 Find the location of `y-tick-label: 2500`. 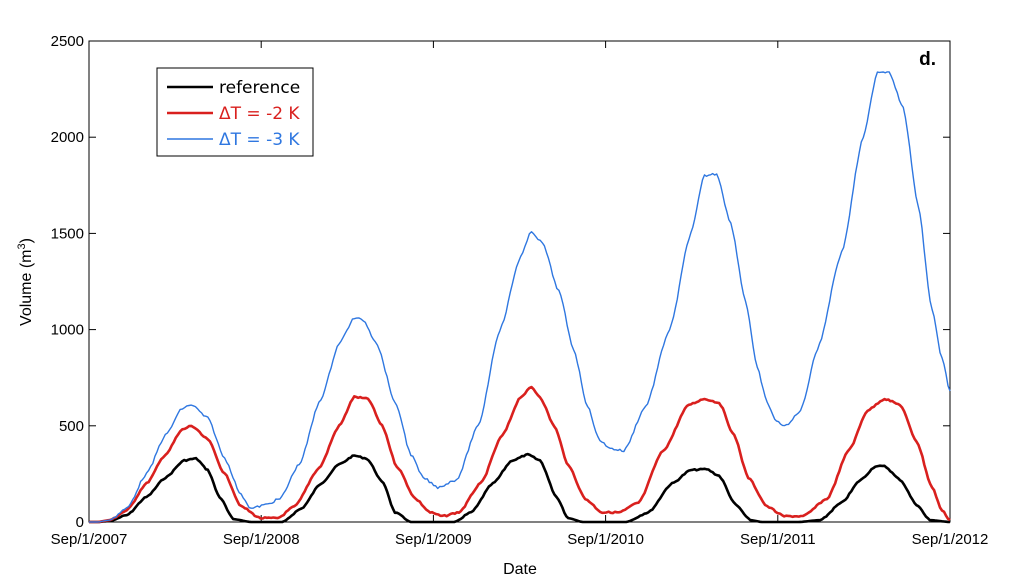

y-tick-label: 2500 is located at coordinates (67, 41).